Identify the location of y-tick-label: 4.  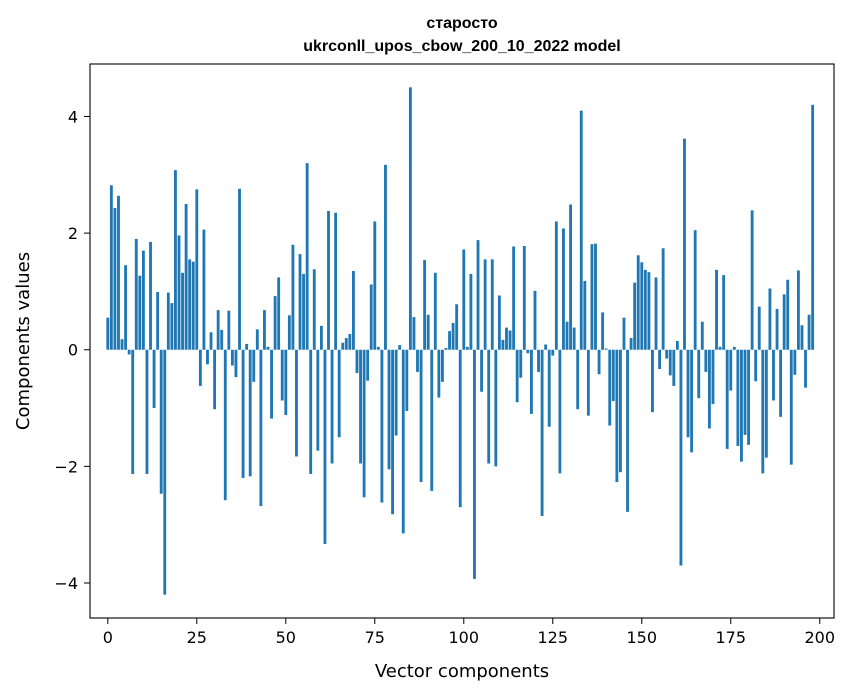
(73, 116).